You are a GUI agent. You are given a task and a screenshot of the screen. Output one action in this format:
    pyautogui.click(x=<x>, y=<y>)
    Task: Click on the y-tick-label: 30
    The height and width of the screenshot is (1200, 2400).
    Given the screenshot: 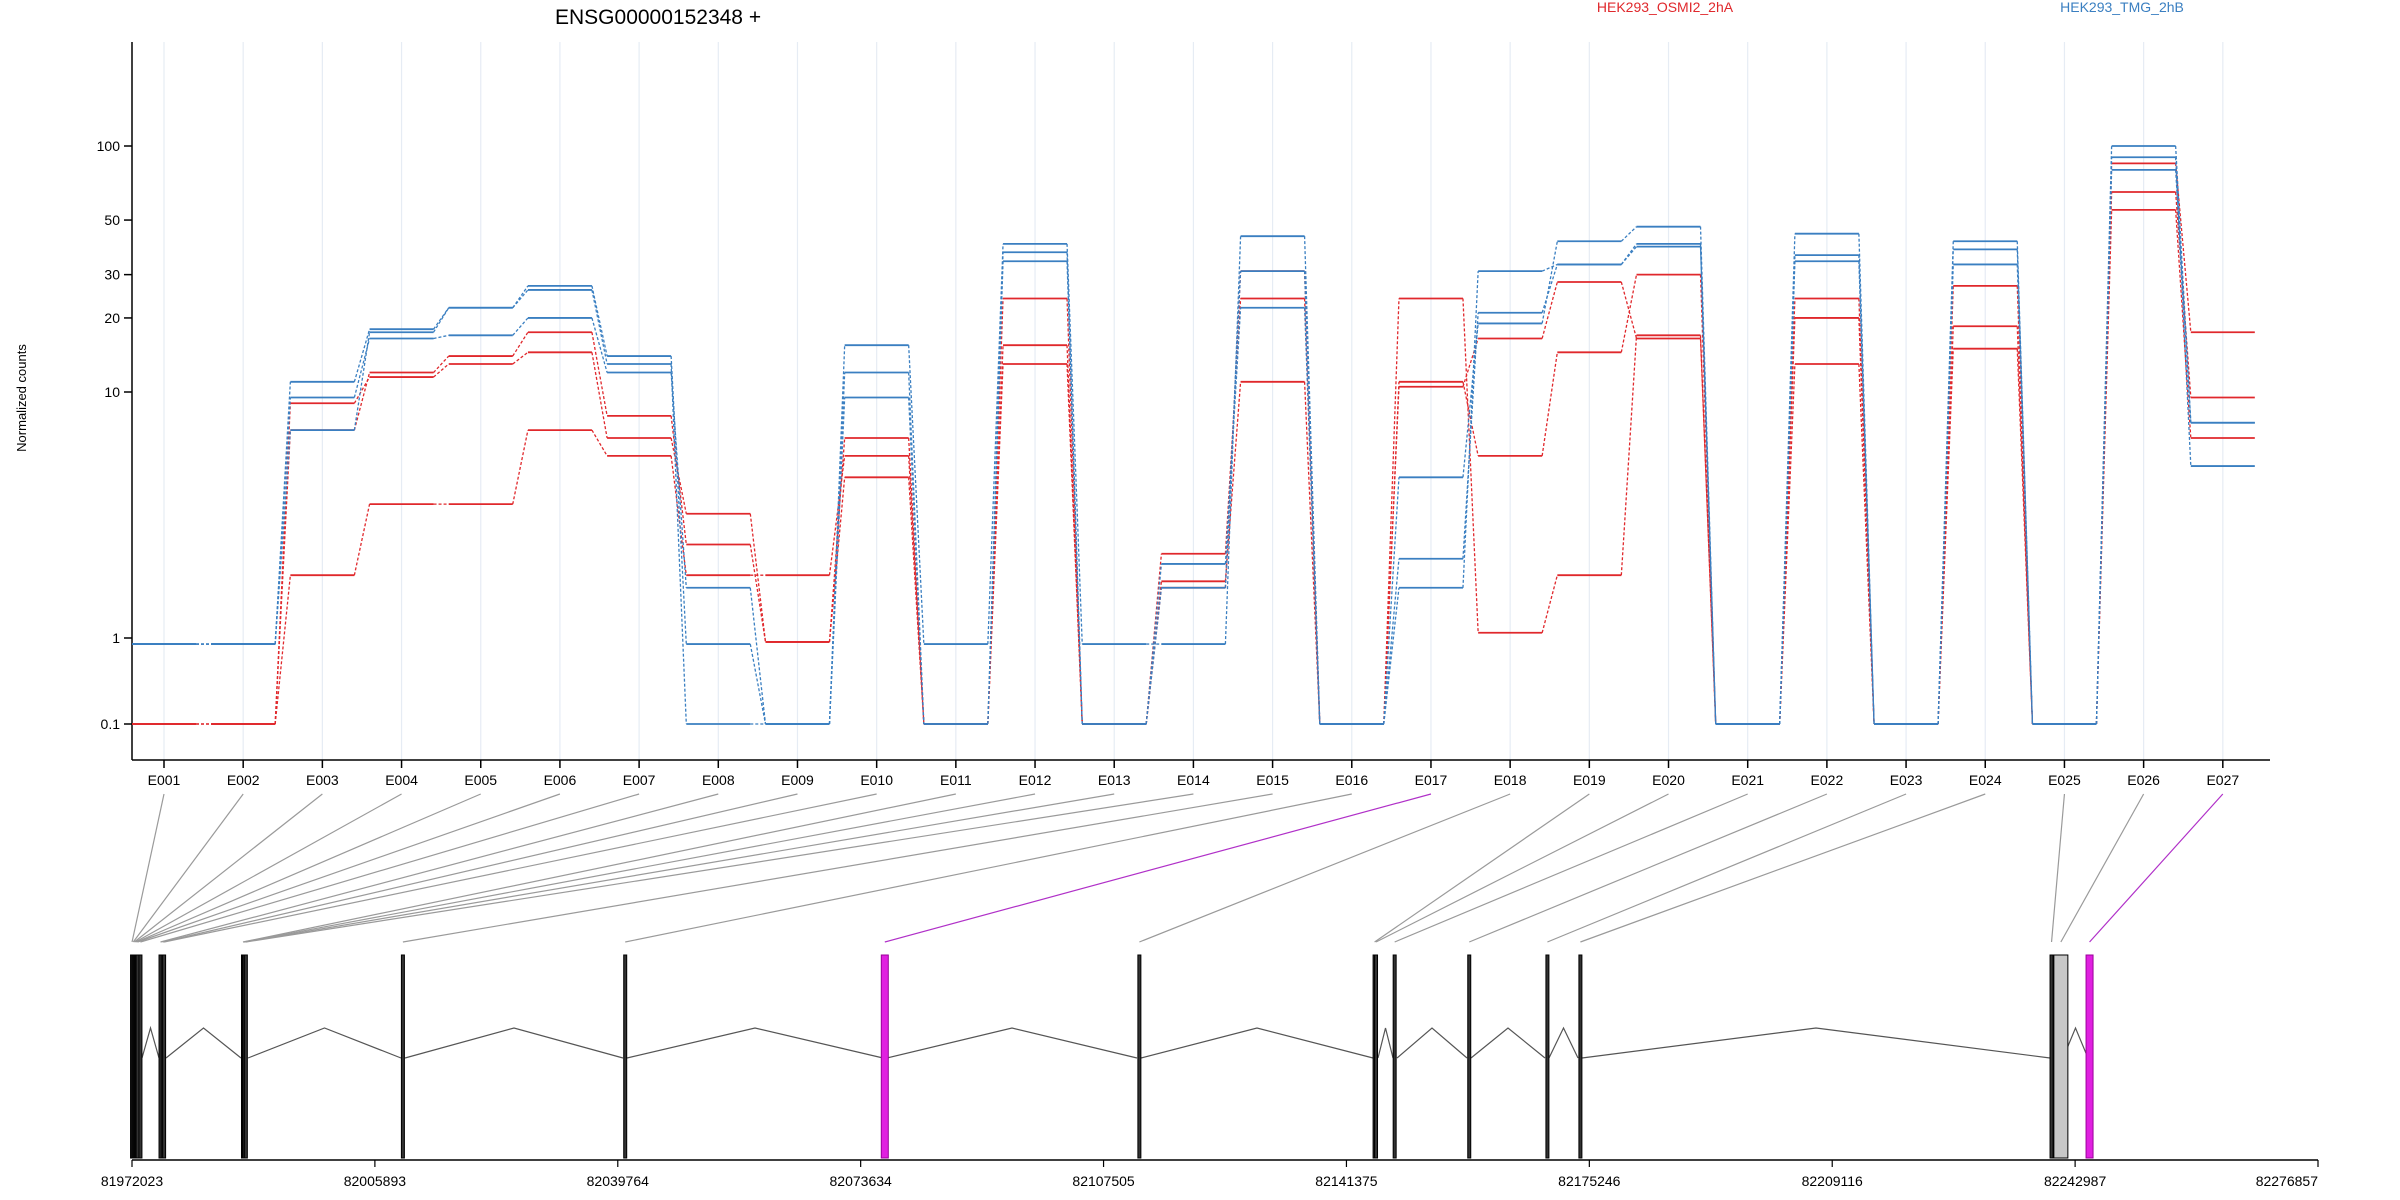 What is the action you would take?
    pyautogui.click(x=112, y=275)
    